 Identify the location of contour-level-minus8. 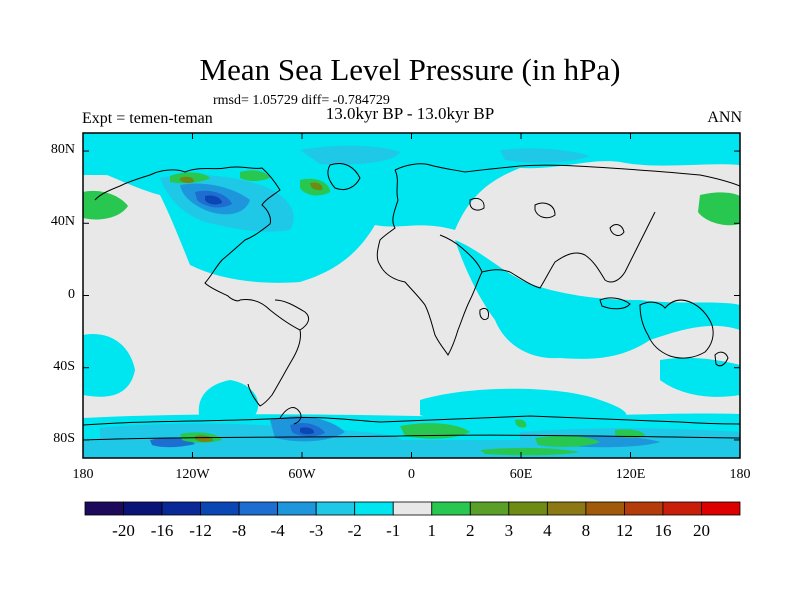
(260, 315).